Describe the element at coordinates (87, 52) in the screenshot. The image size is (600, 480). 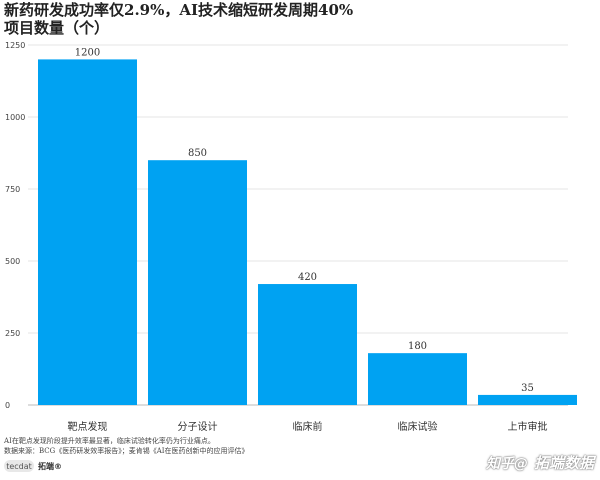
I see `data-label: 1200` at that location.